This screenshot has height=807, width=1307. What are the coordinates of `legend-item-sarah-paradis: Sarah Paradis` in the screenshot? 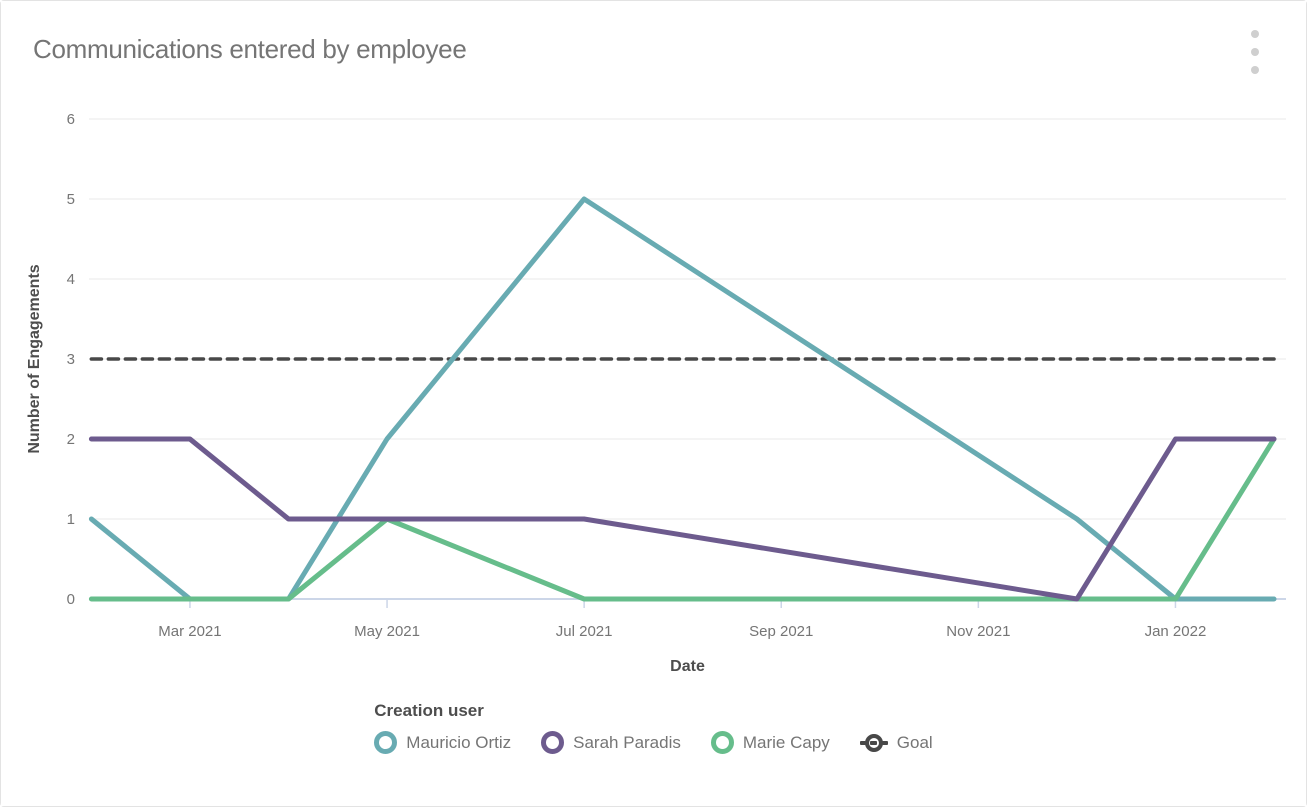 It's located at (611, 742).